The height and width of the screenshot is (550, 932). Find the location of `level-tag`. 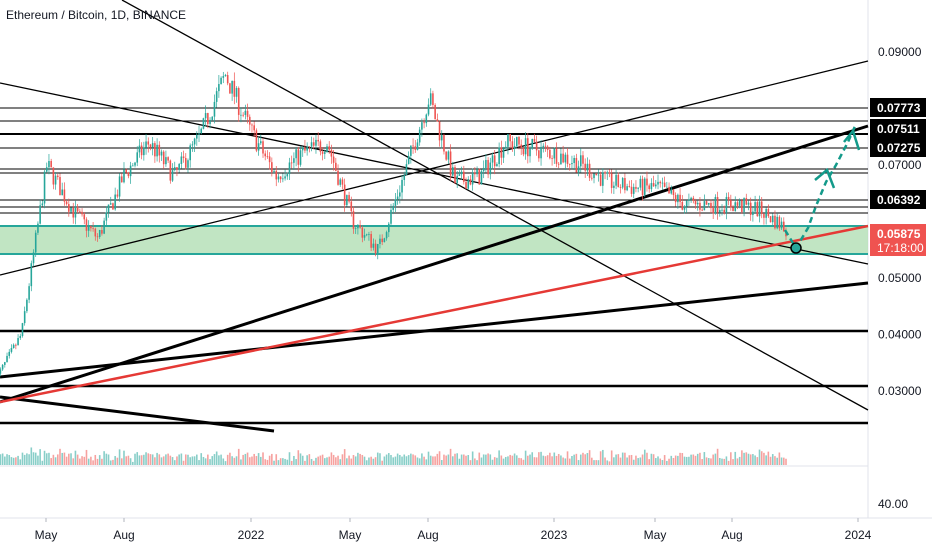

level-tag is located at coordinates (898, 128).